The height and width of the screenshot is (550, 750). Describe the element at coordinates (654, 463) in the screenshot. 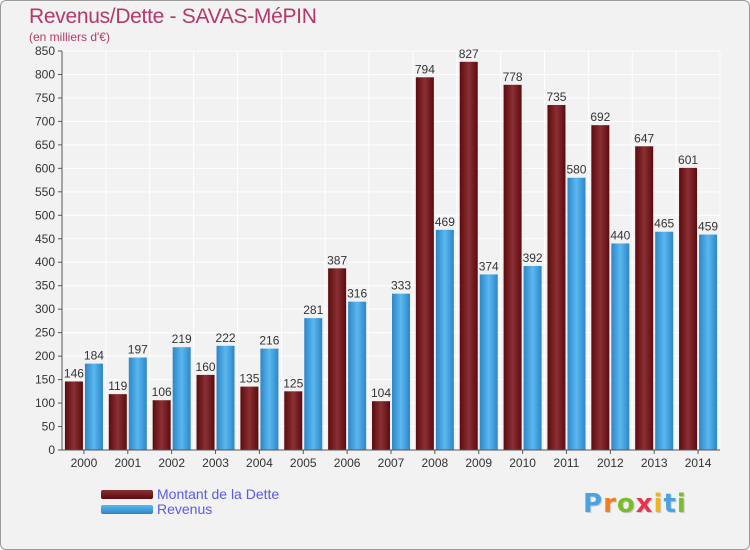

I see `x-tick-label: 2013` at that location.